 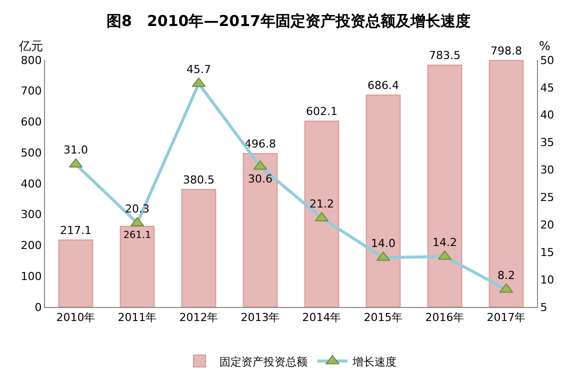 What do you see at coordinates (31, 183) in the screenshot?
I see `y-tick-label: 400` at bounding box center [31, 183].